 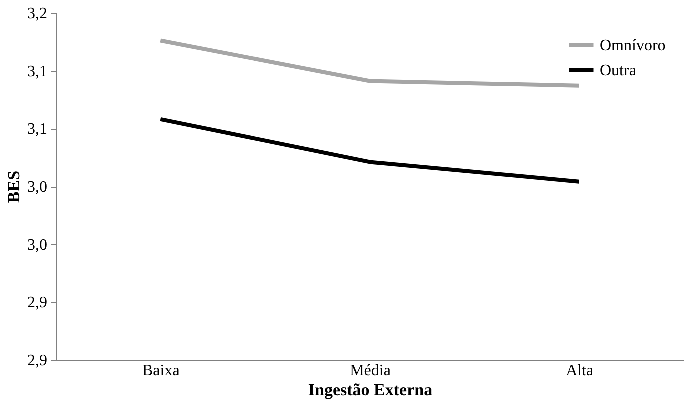 I want to click on x-tick-label: Baixa, so click(x=161, y=371).